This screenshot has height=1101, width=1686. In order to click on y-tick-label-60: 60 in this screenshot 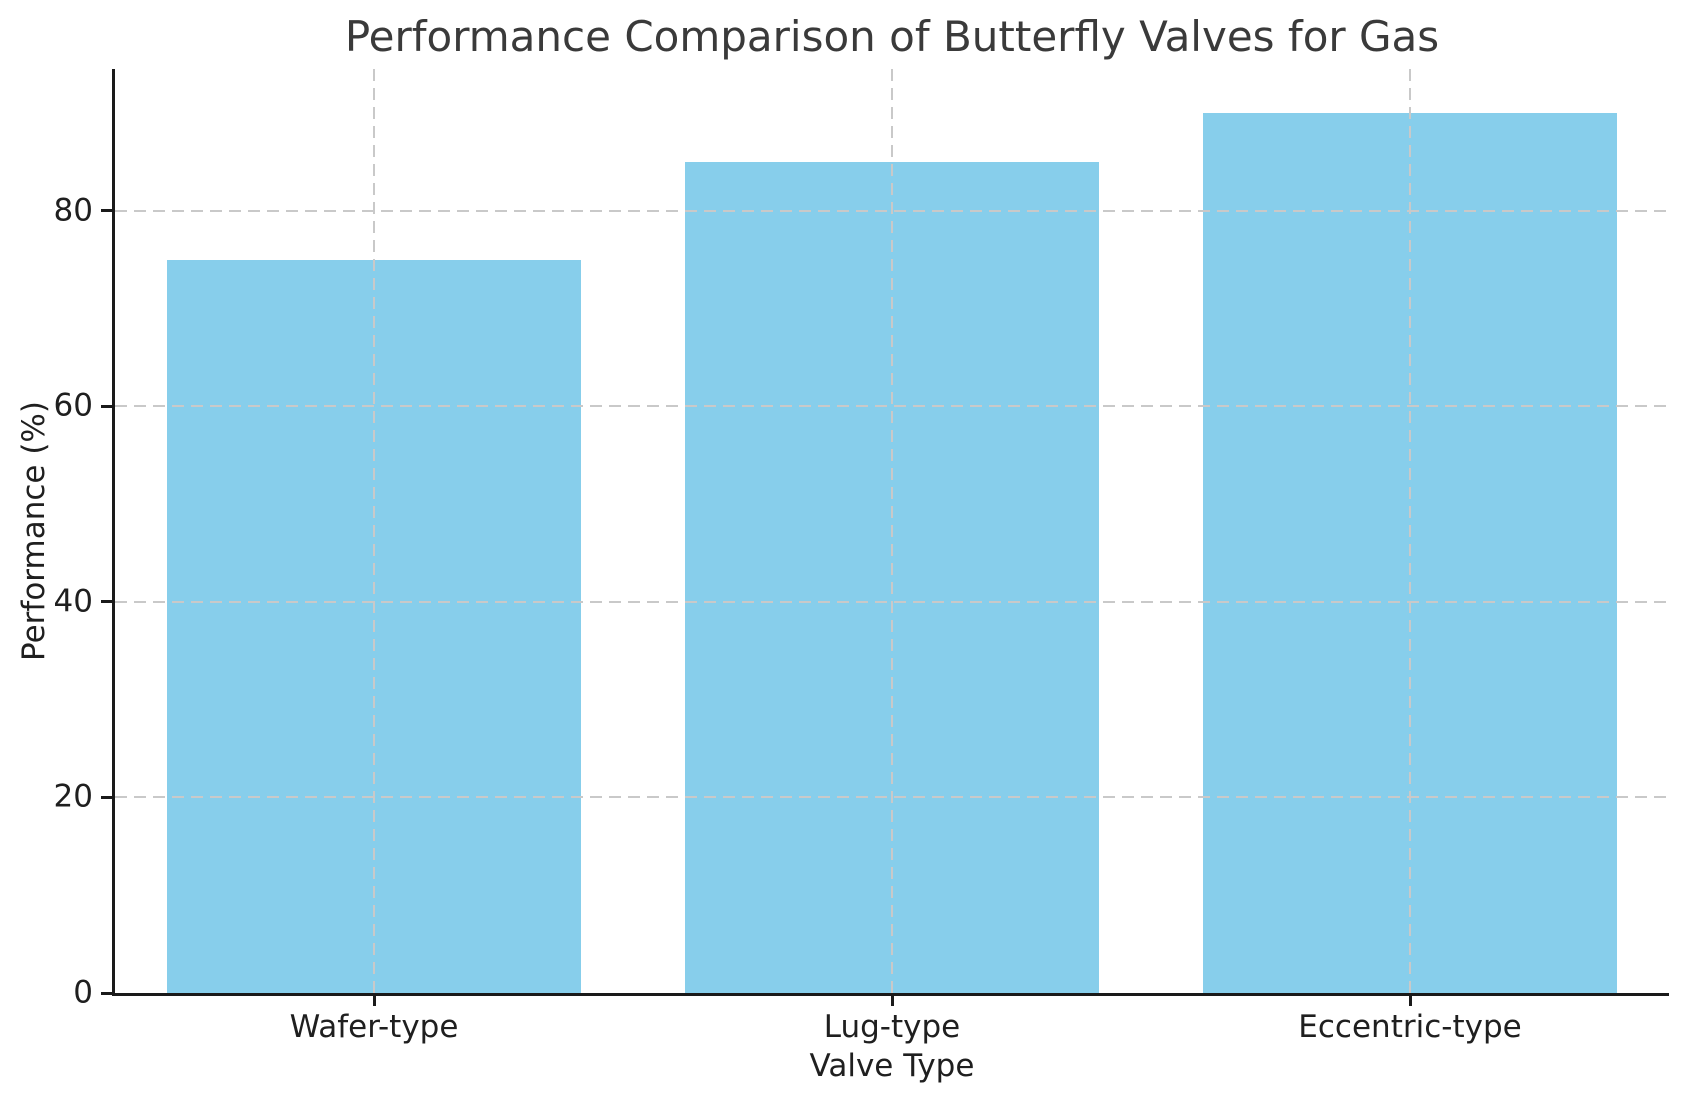, I will do `click(73, 405)`.